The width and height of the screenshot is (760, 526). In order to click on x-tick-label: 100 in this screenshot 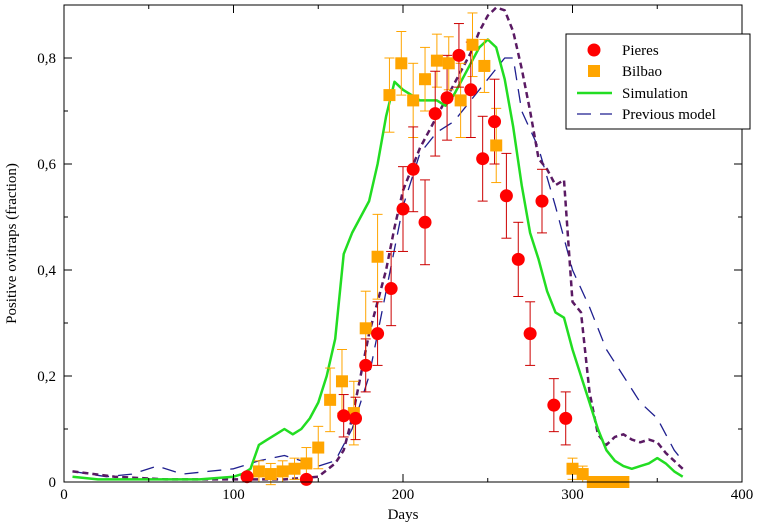, I will do `click(233, 495)`.